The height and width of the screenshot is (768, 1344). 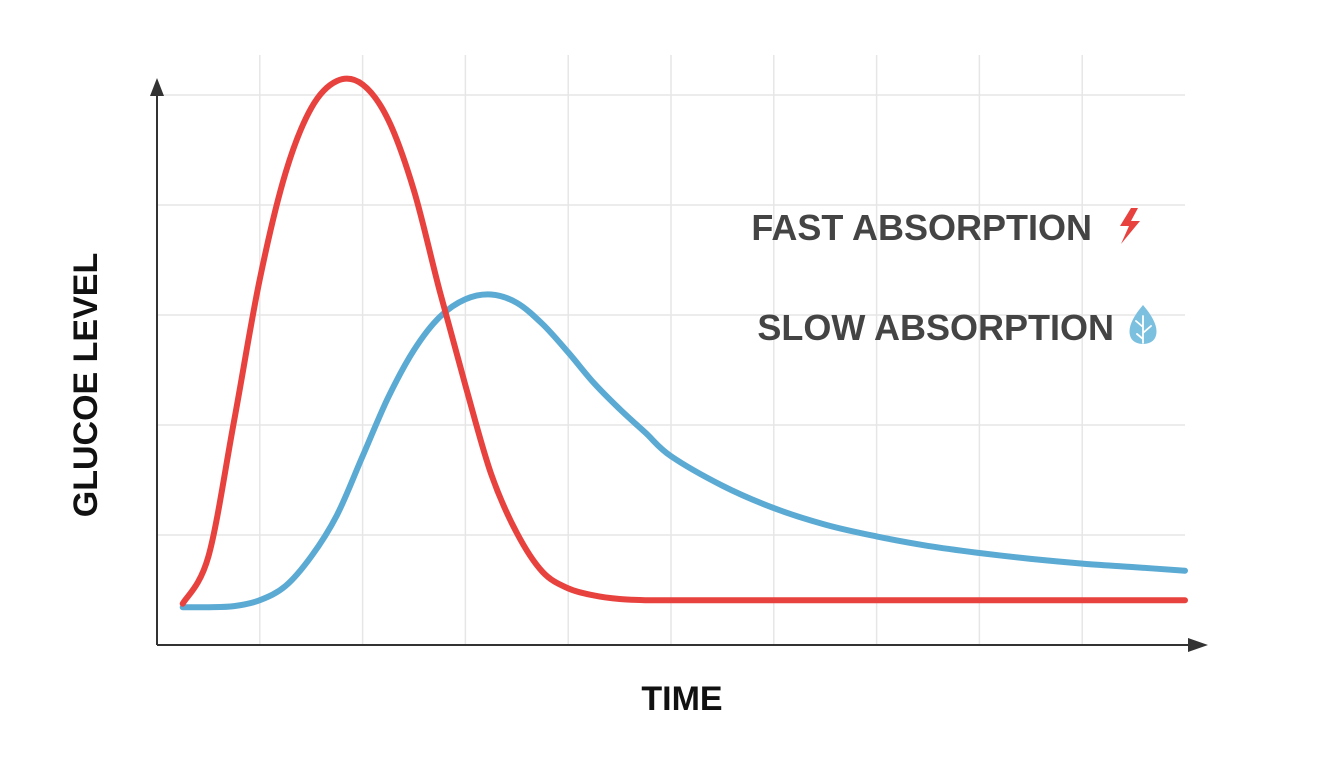 I want to click on legend-label-fast: FAST ABSORPTION, so click(x=921, y=227).